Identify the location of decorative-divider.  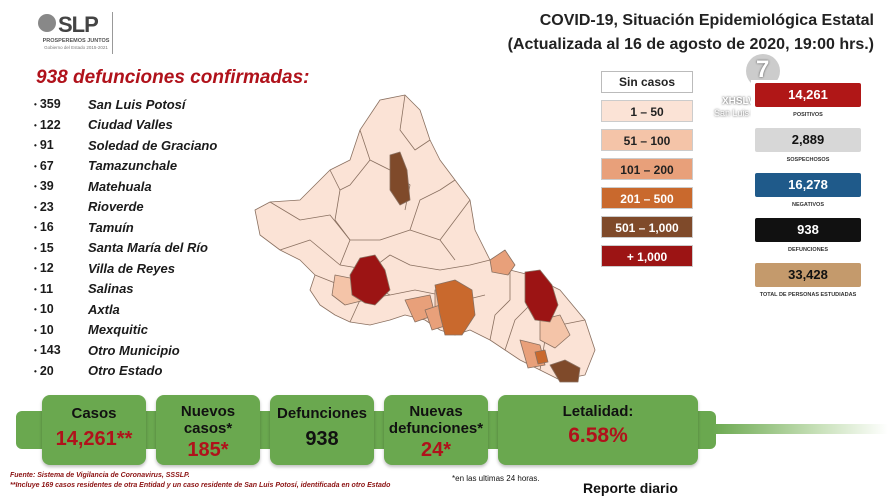
(800, 429).